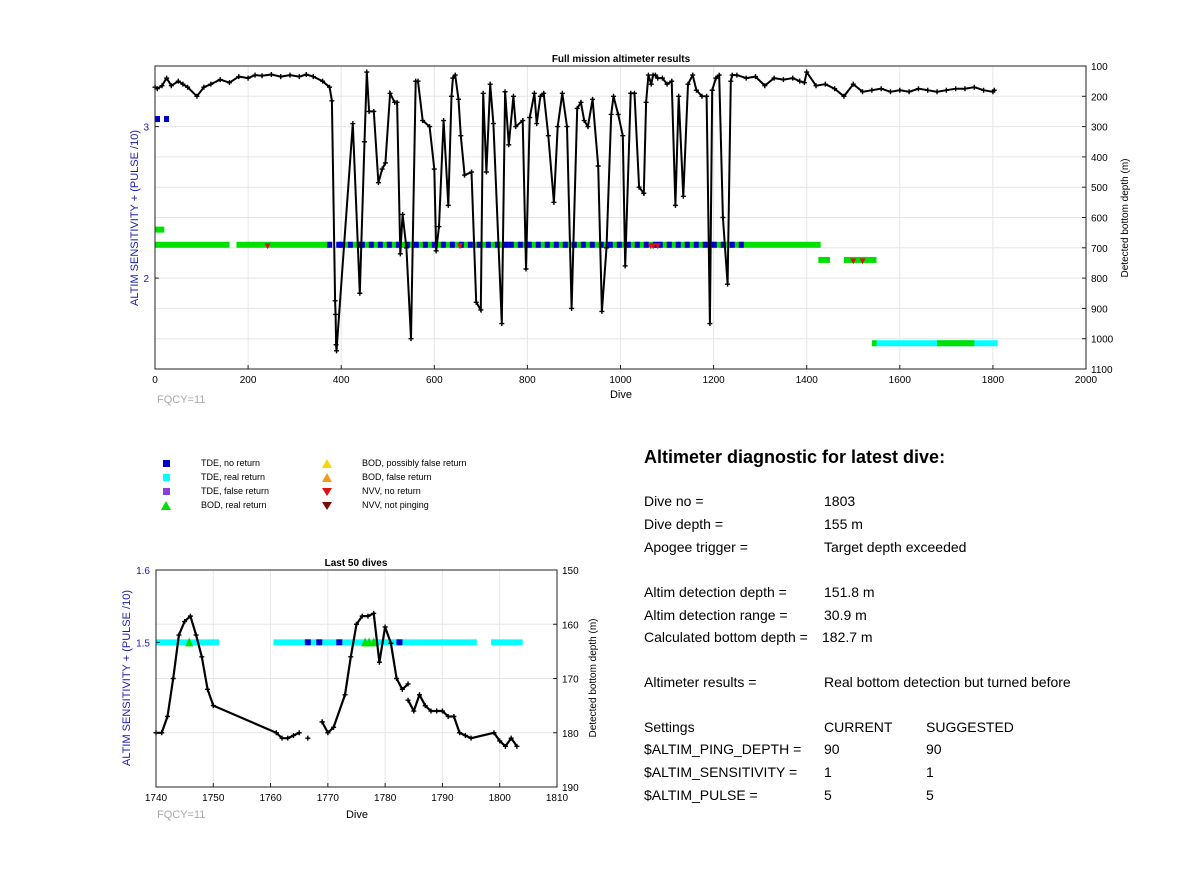  Describe the element at coordinates (414, 463) in the screenshot. I see `legend-label: BOD, possibly false return` at that location.